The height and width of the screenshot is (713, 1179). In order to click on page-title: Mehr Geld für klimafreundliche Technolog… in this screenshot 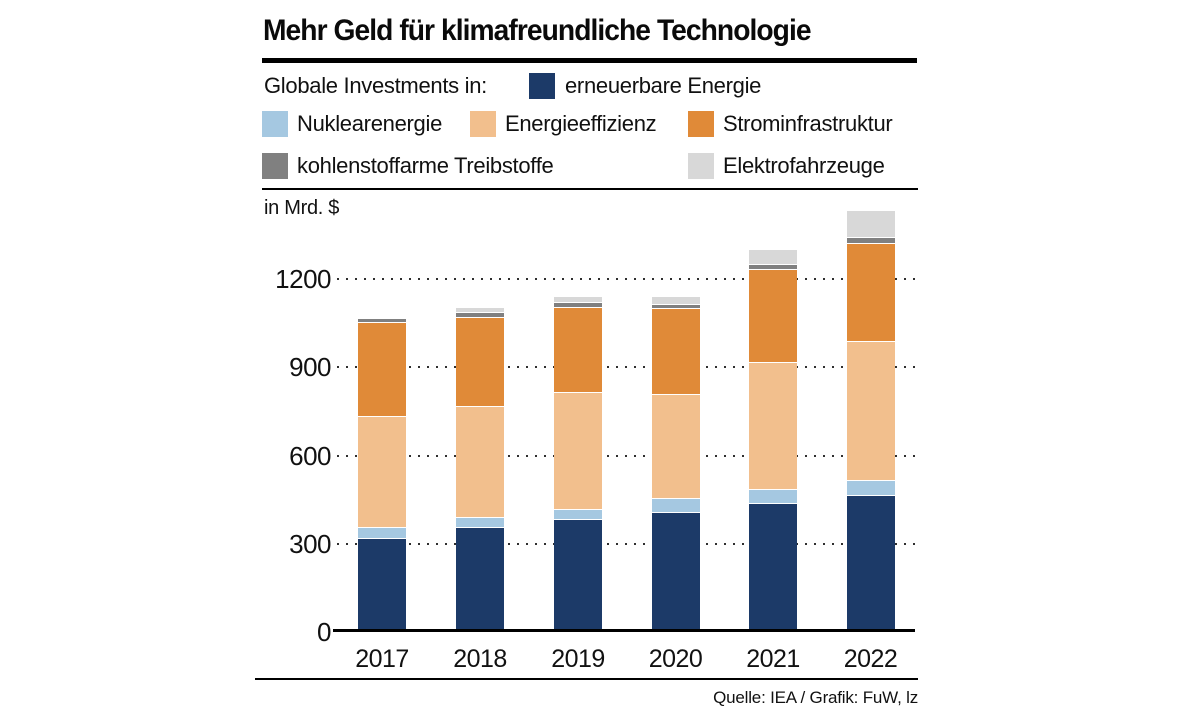, I will do `click(537, 30)`.